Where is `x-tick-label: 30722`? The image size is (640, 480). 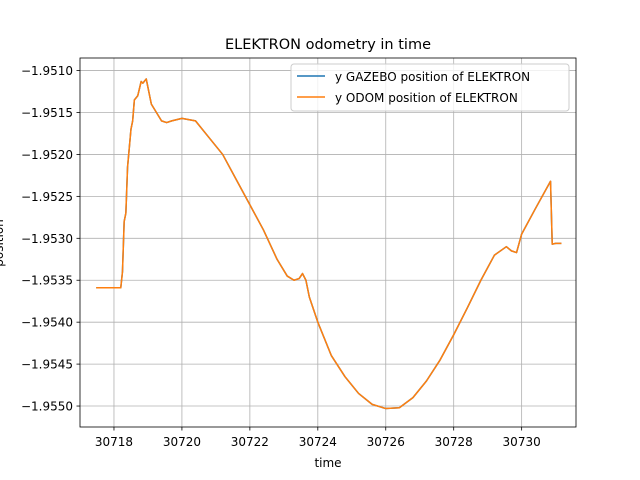
x-tick-label: 30722 is located at coordinates (250, 442).